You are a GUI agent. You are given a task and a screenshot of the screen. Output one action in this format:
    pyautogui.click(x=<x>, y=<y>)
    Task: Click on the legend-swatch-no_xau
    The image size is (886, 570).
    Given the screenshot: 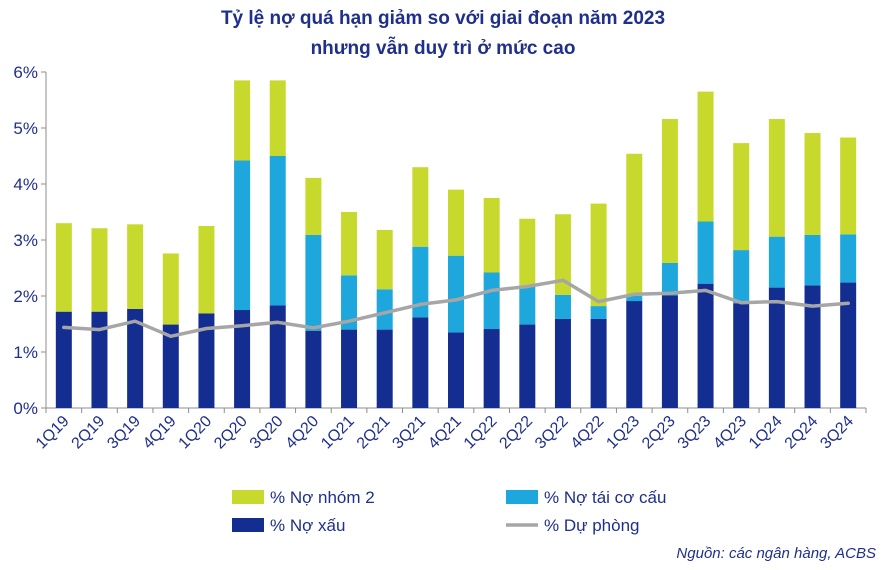 What is the action you would take?
    pyautogui.click(x=248, y=525)
    